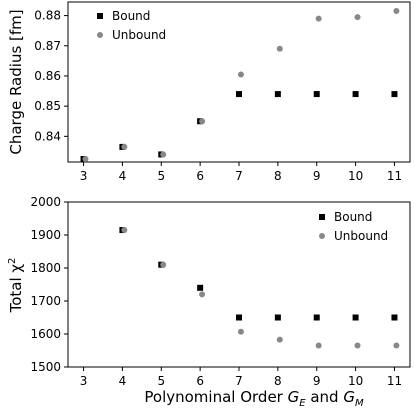  Describe the element at coordinates (349, 397) in the screenshot. I see `x-label-gm: G` at that location.